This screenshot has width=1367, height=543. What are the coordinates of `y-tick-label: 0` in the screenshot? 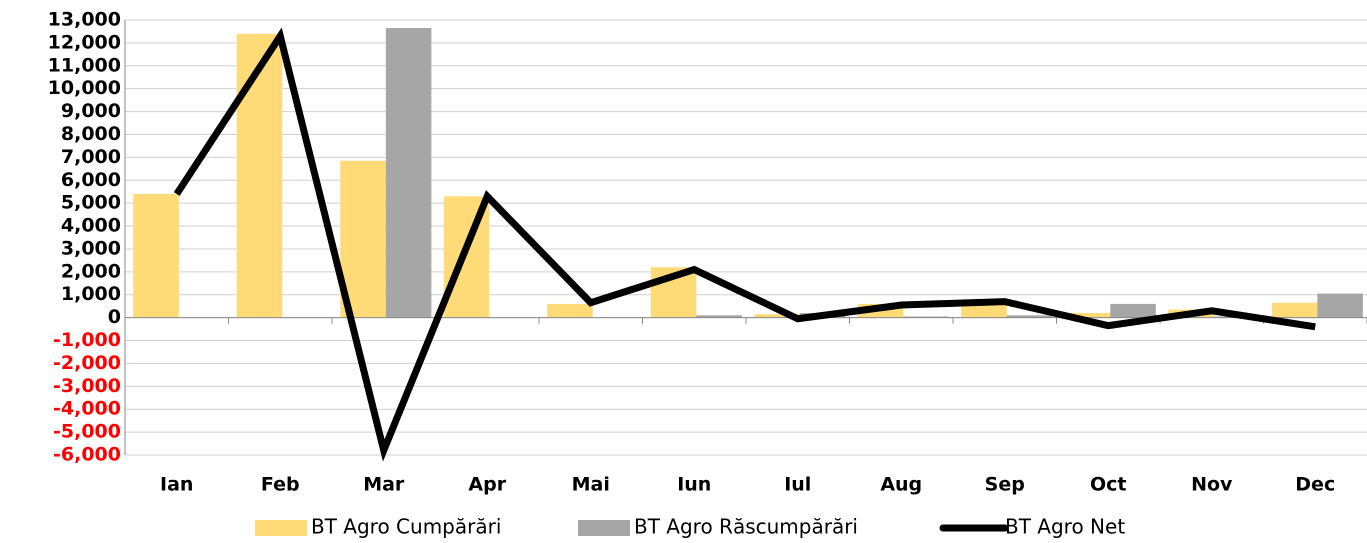 It's located at (114, 317).